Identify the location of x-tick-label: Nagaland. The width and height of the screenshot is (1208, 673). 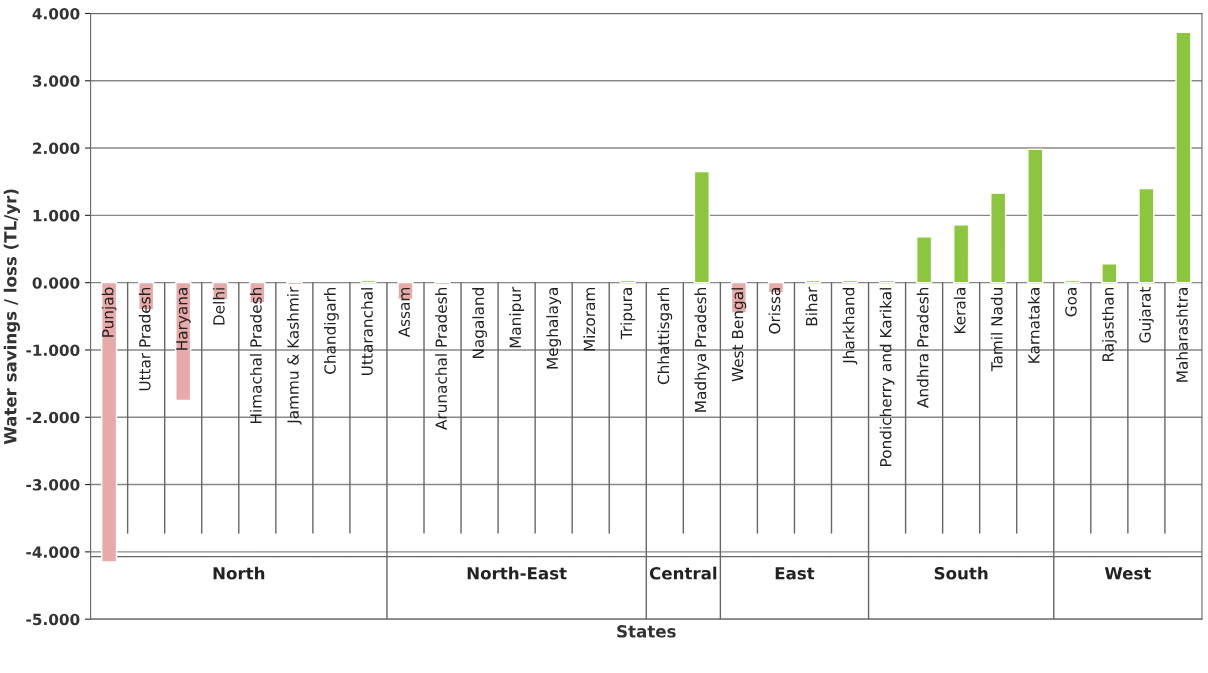
(479, 323).